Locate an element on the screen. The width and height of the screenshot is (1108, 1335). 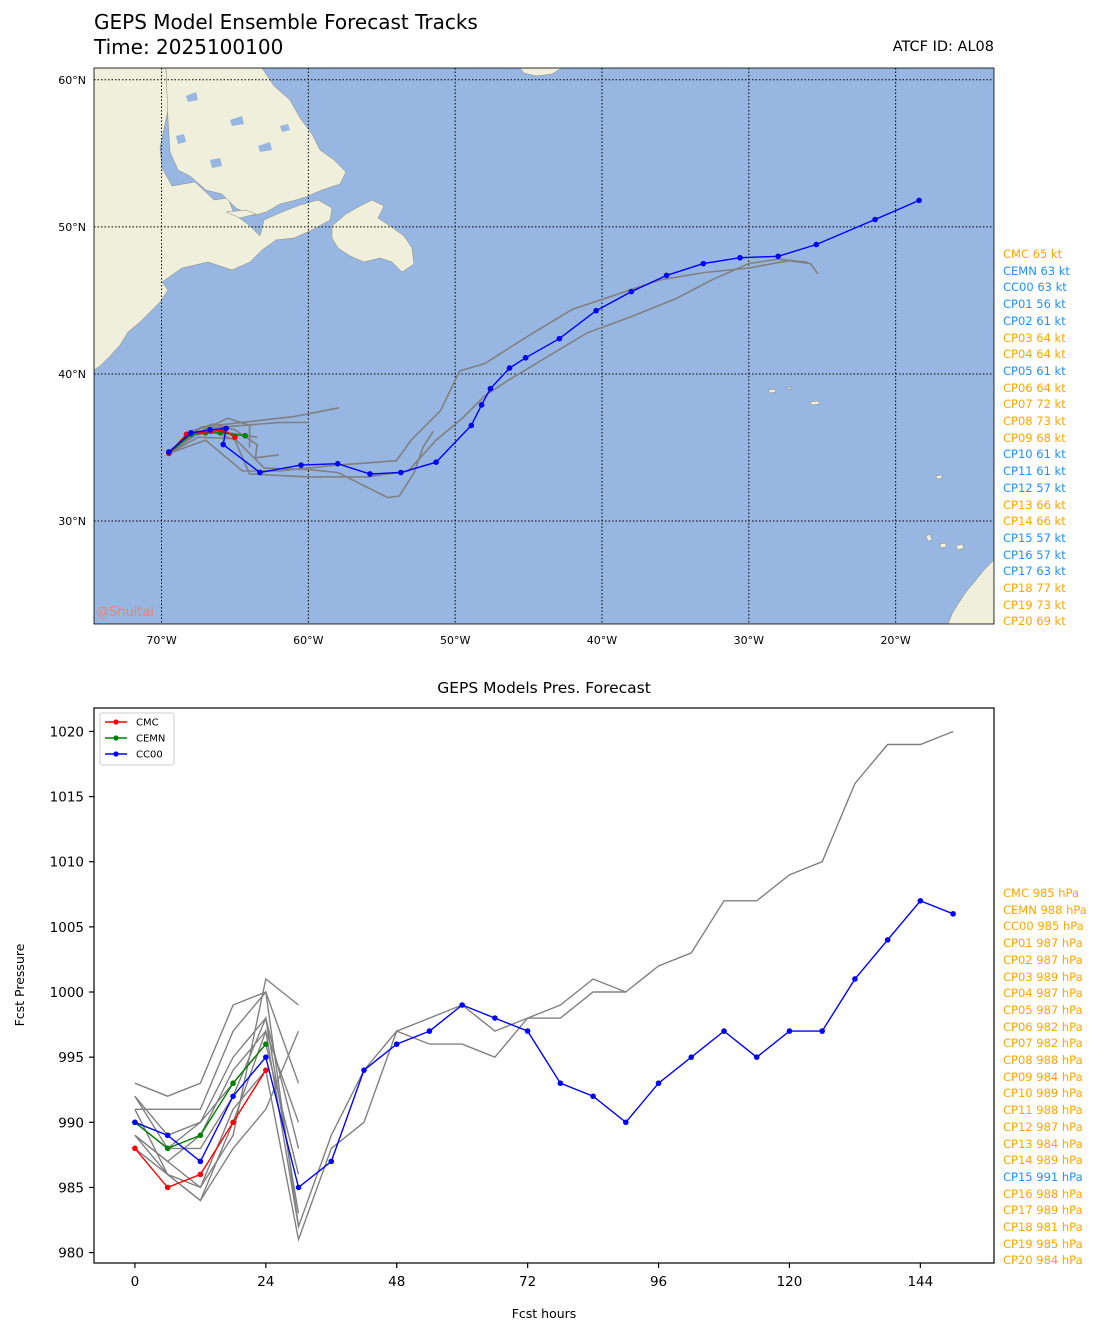
pressure-legend-item: CP11 988 hPa is located at coordinates (1043, 1110).